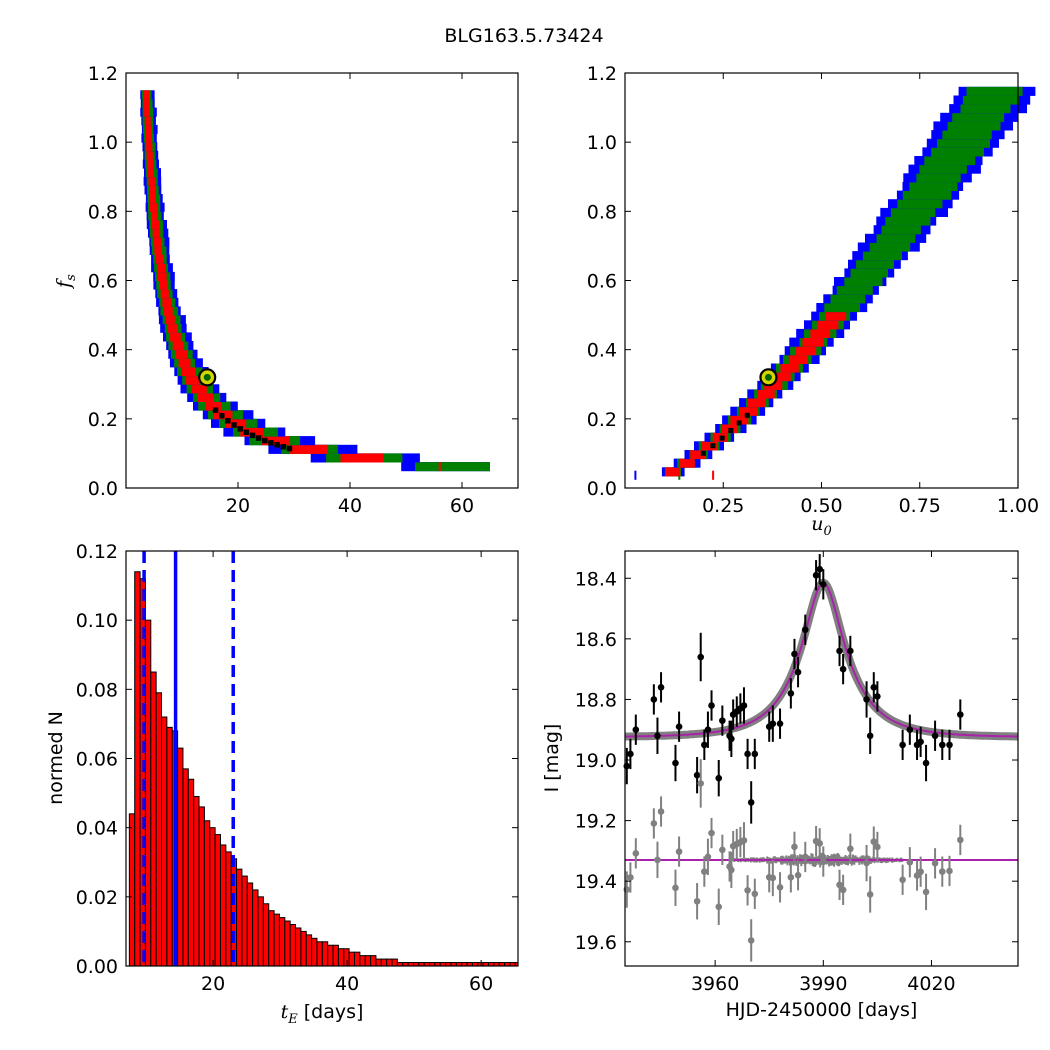 Image resolution: width=1050 pixels, height=1050 pixels. What do you see at coordinates (523, 36) in the screenshot?
I see `figure-title: BLG163.5.73424` at bounding box center [523, 36].